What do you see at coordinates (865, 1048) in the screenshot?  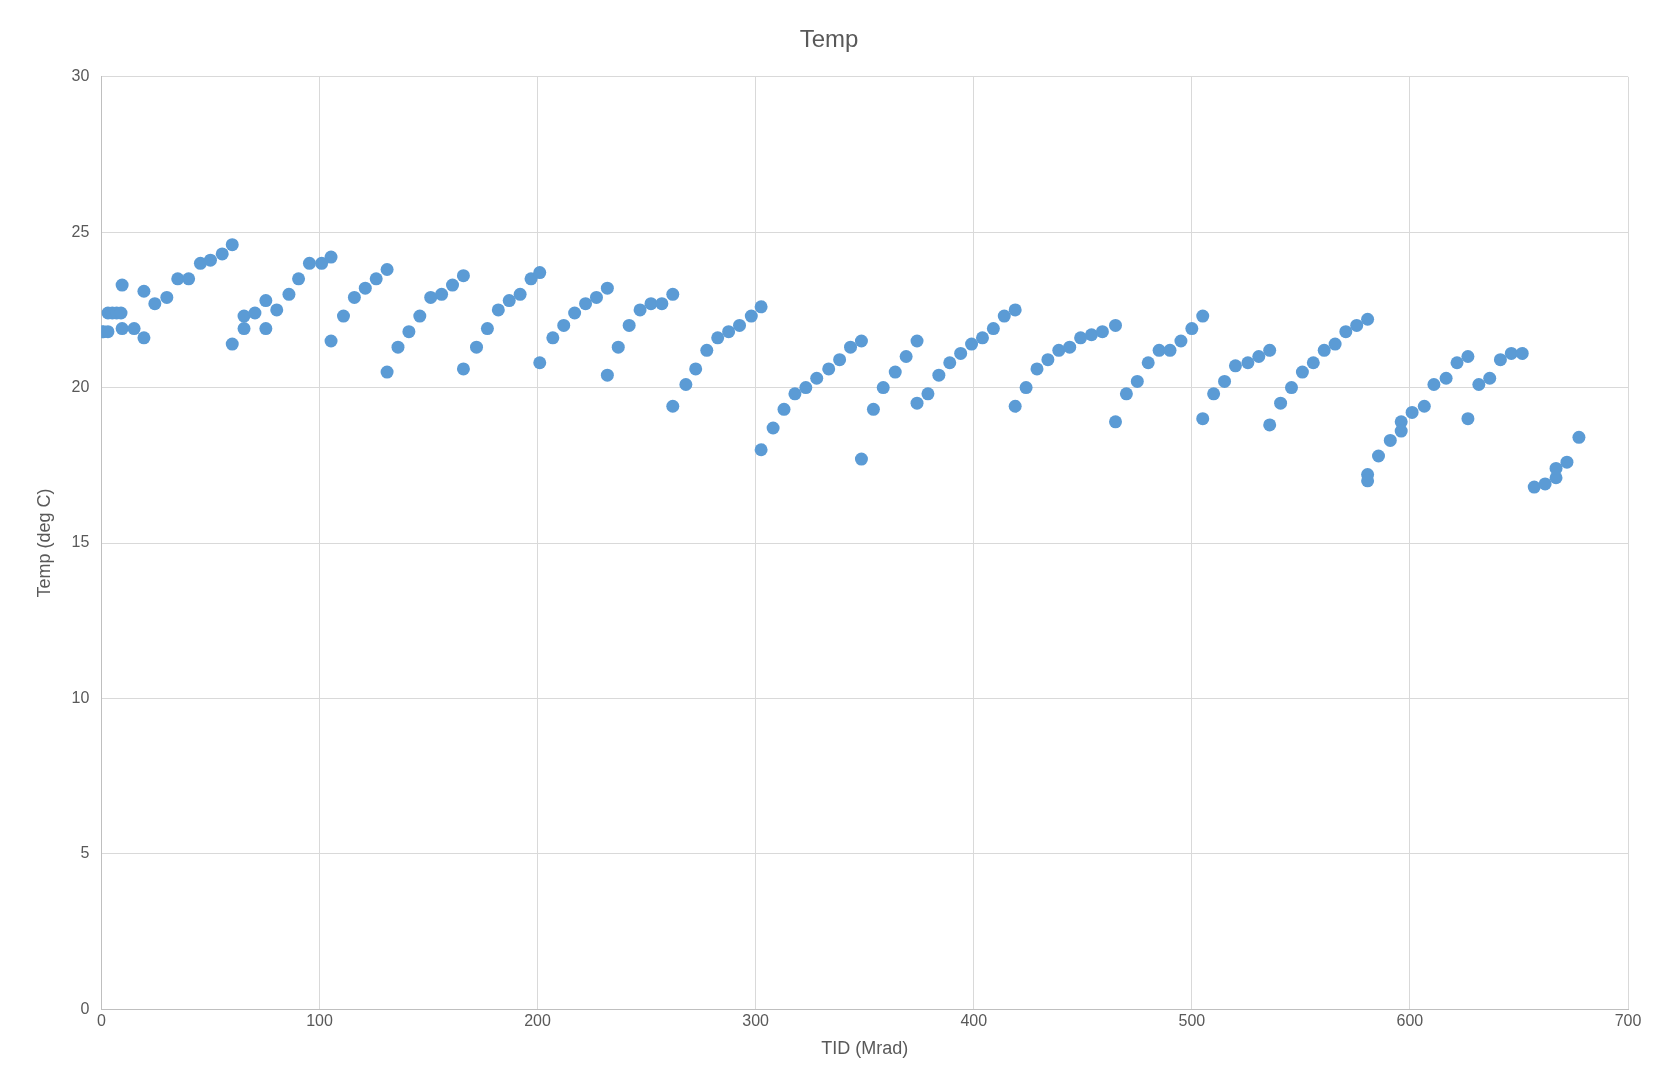 I see `x-axis-title: TID (Mrad)` at bounding box center [865, 1048].